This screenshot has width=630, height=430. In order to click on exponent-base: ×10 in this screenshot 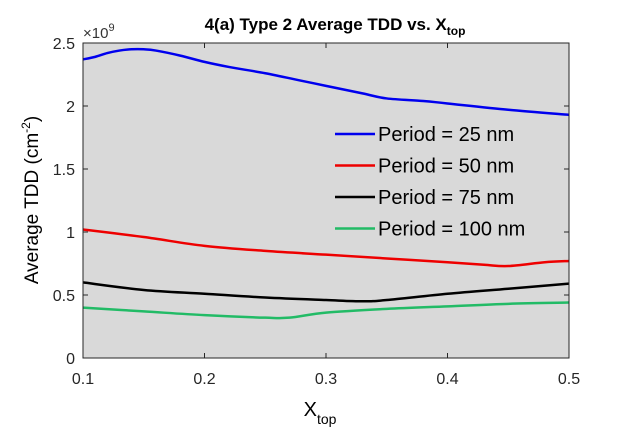, I will do `click(95, 33)`.